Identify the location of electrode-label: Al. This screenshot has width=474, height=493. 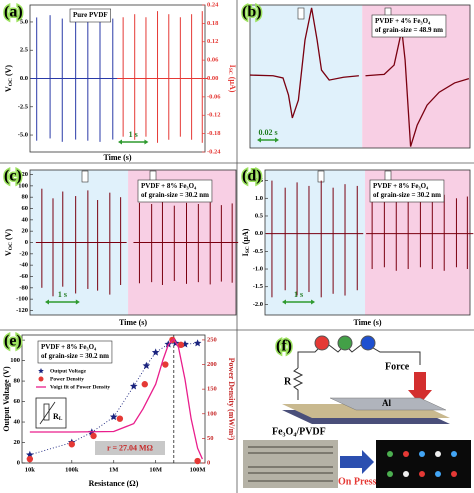
(386, 403).